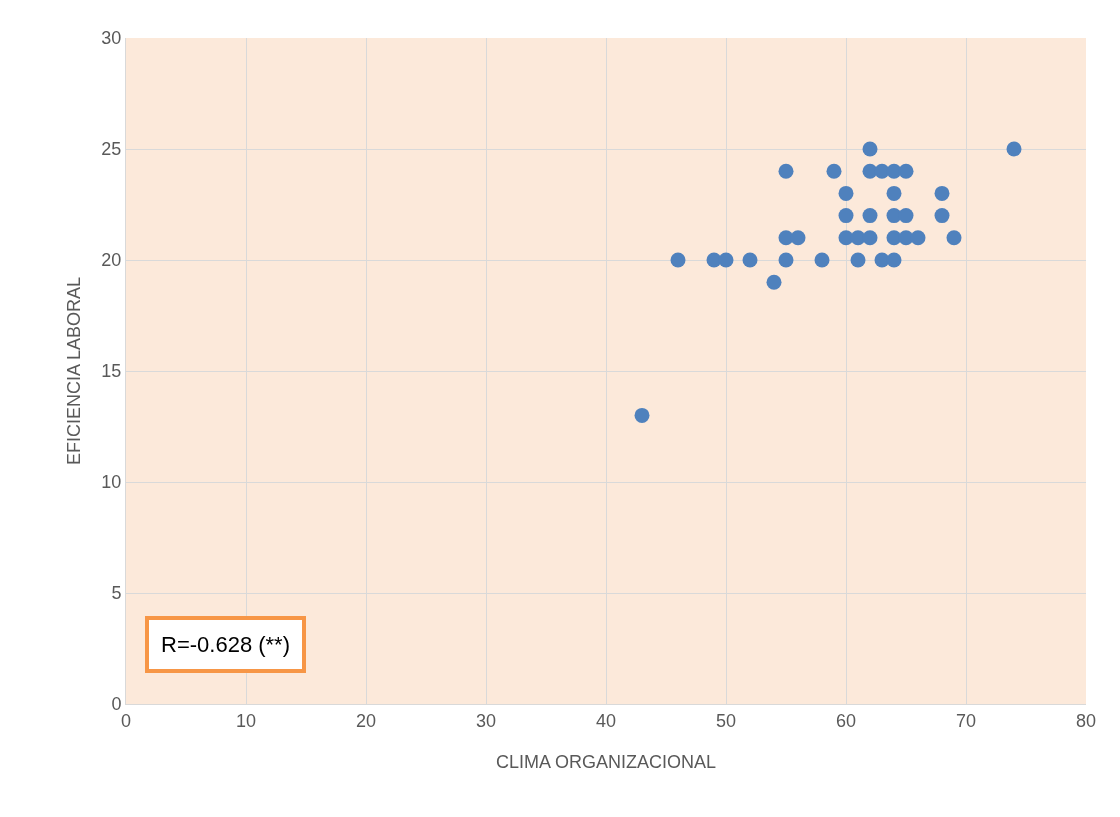  I want to click on annotation: R=-0.628 (**), so click(226, 644).